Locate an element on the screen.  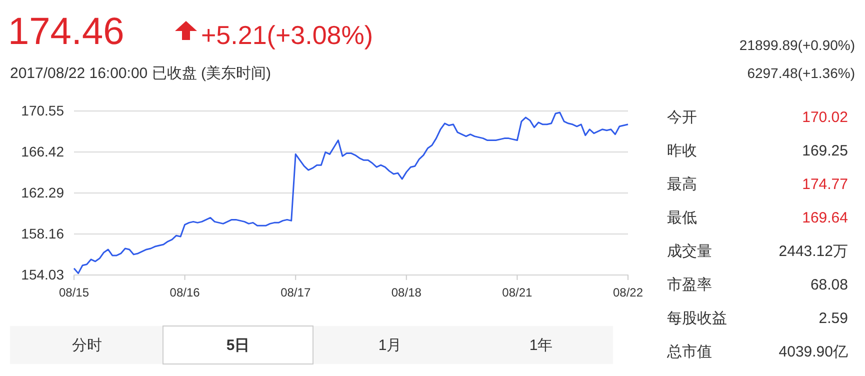
text: 6297.48(+1.36%) is located at coordinates (801, 73).